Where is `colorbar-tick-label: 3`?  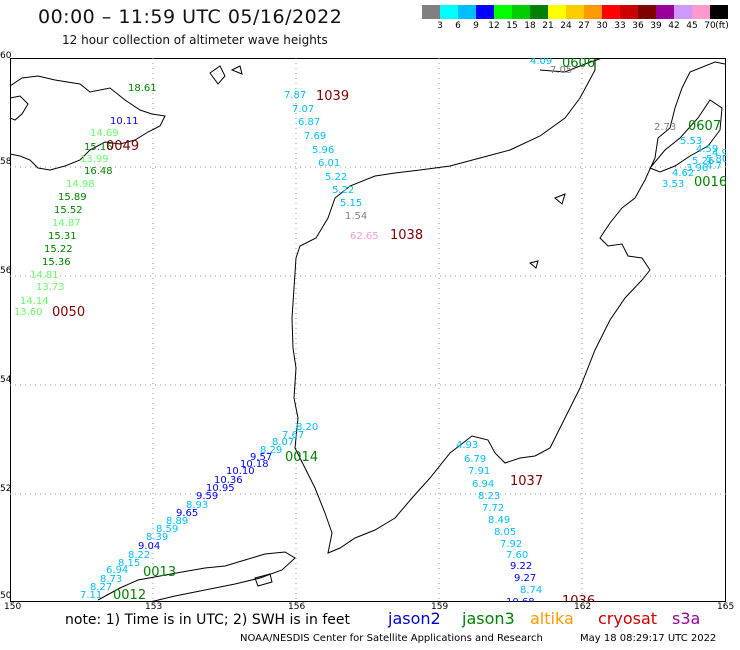 colorbar-tick-label: 3 is located at coordinates (440, 26).